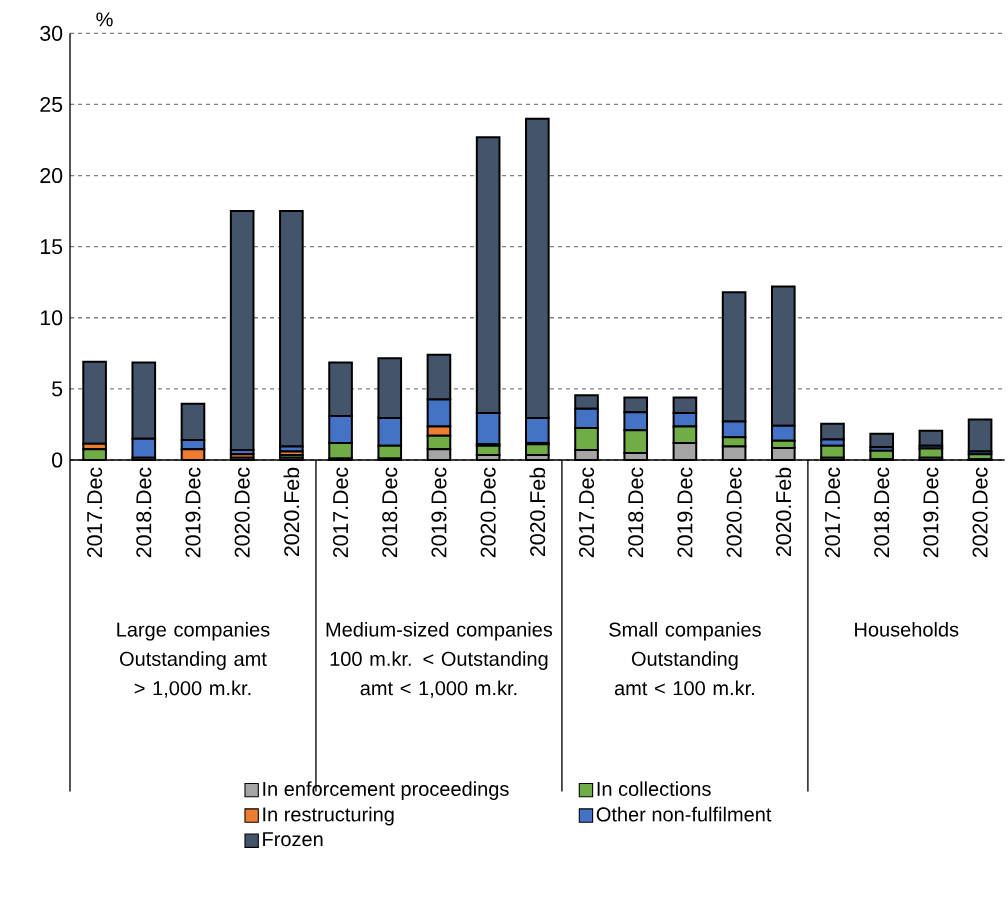 The height and width of the screenshot is (899, 1008). I want to click on text: Large companies Outstanding amt > 1,000 m.kr., so click(193, 660).